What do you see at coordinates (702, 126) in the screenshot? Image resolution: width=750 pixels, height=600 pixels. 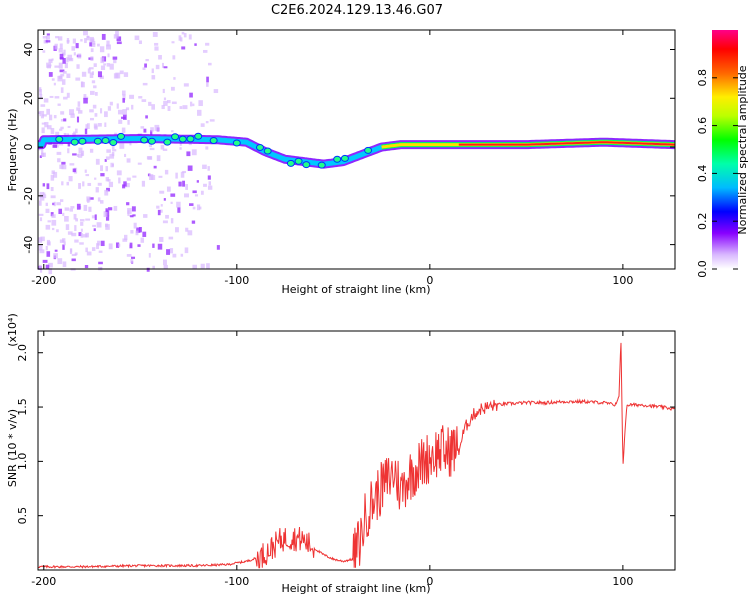 I see `colorbar-tick-label: 0.6` at bounding box center [702, 126].